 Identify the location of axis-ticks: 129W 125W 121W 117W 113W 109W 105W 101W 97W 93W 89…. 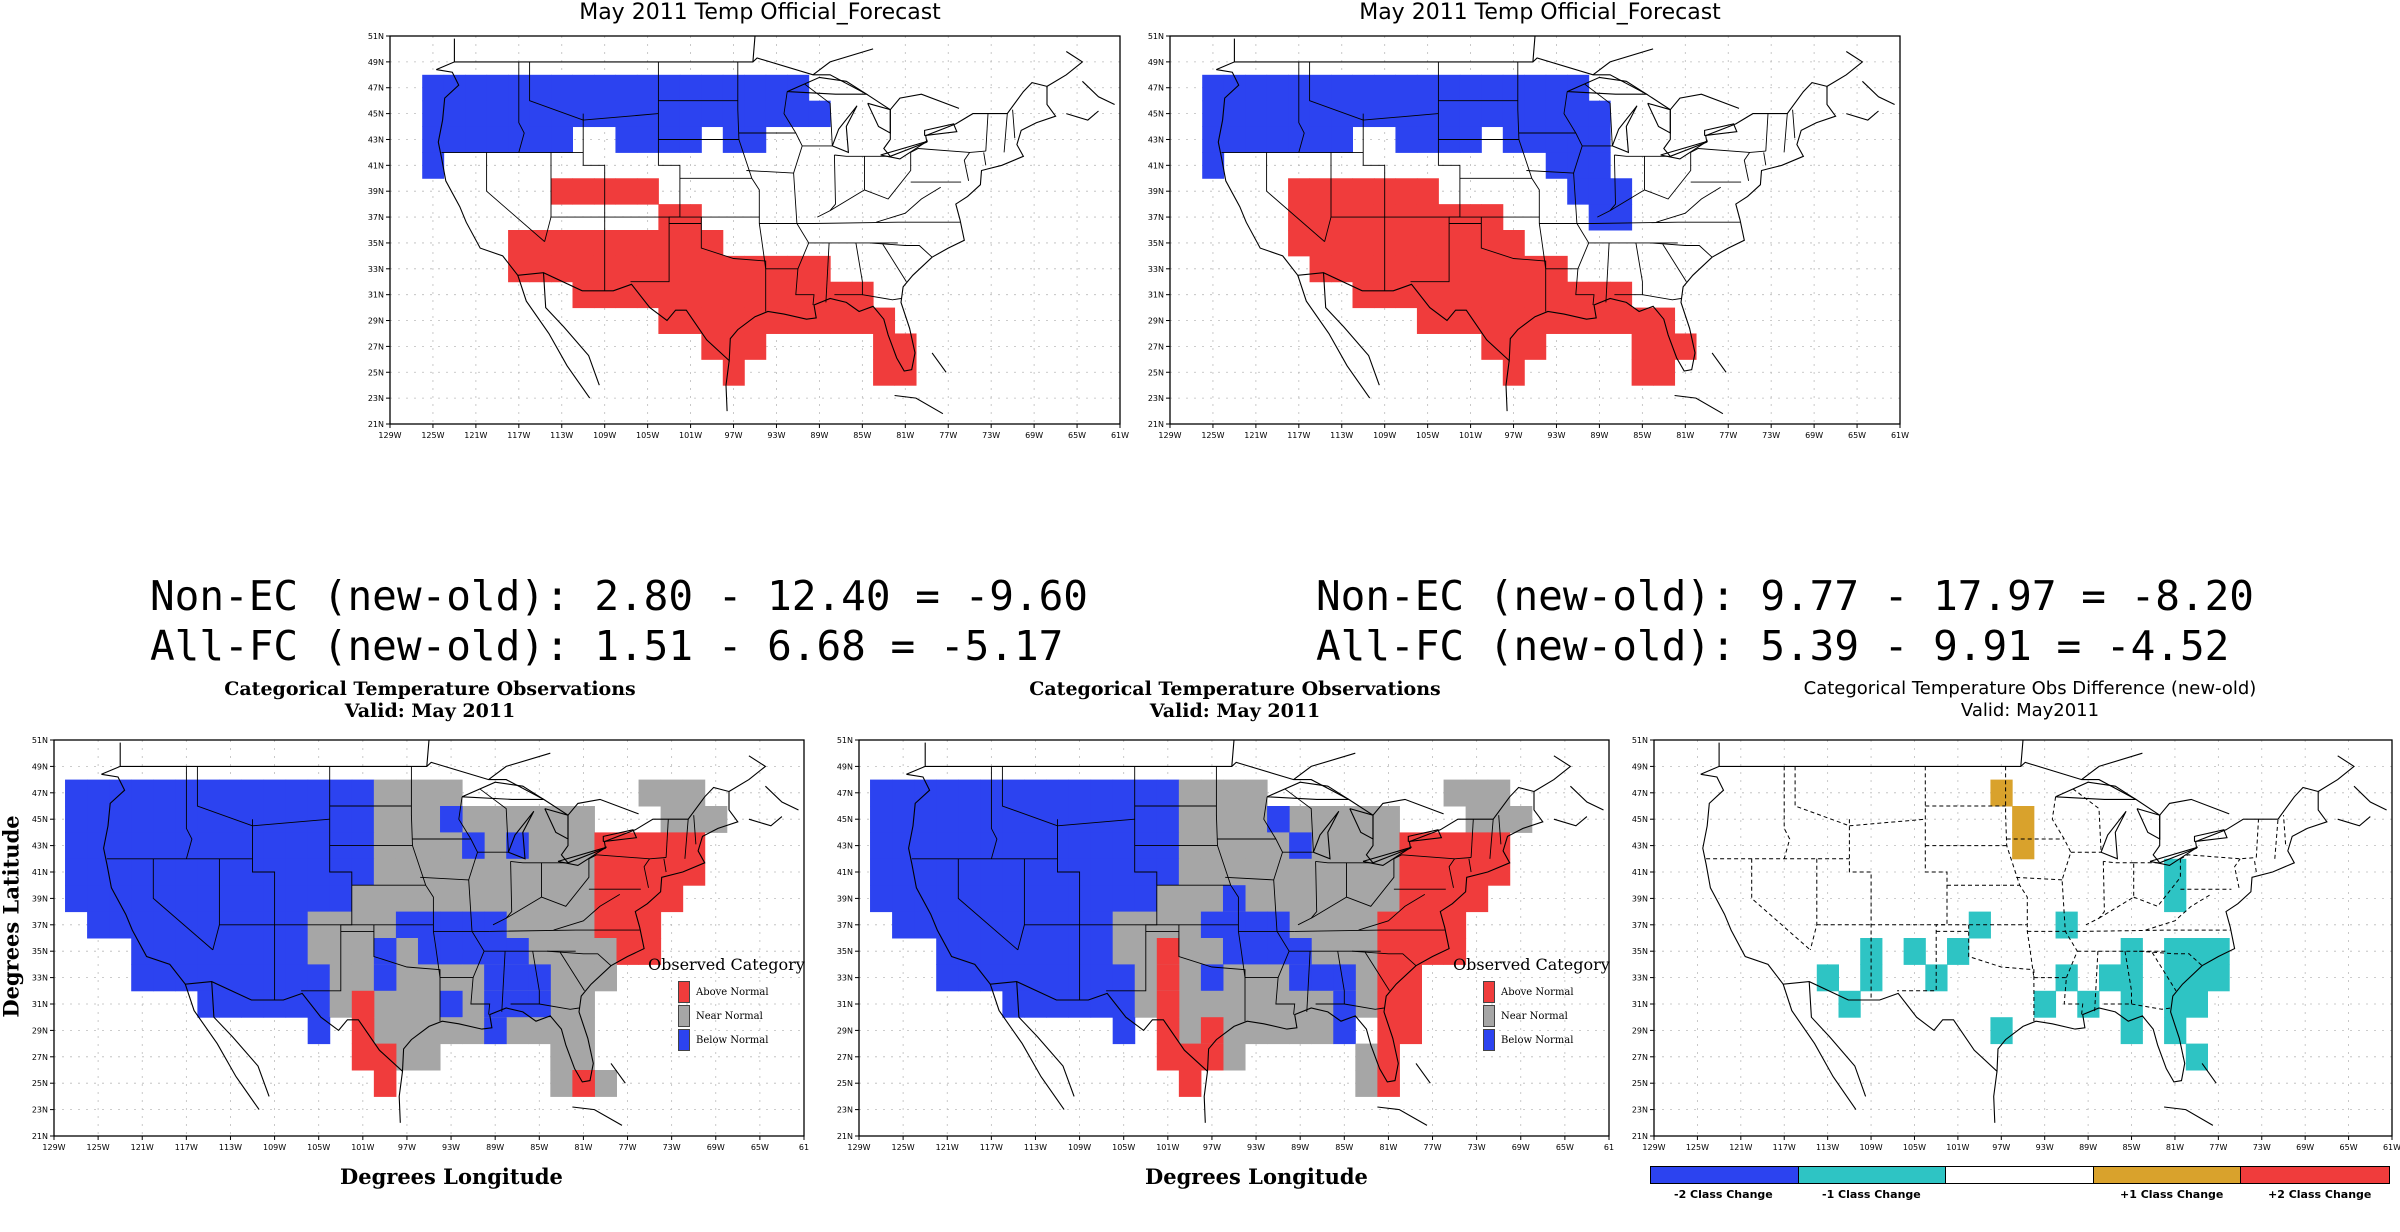
(1225, 944).